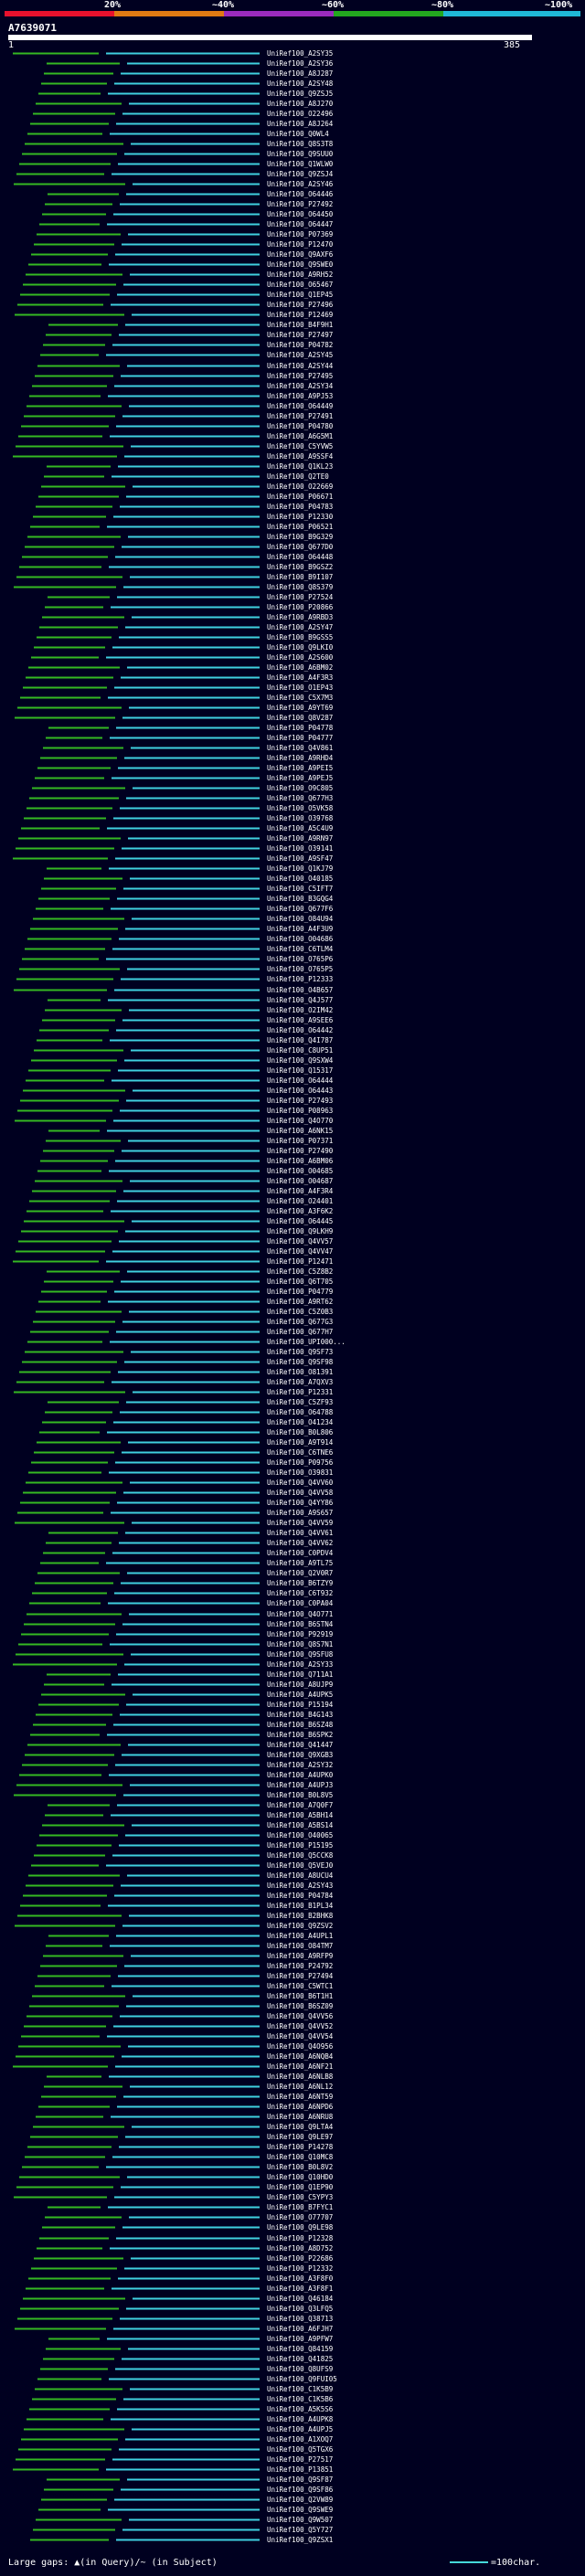 Image resolution: width=585 pixels, height=2576 pixels. I want to click on hit-label: UniRef100_Q9ZSJ5, so click(300, 94).